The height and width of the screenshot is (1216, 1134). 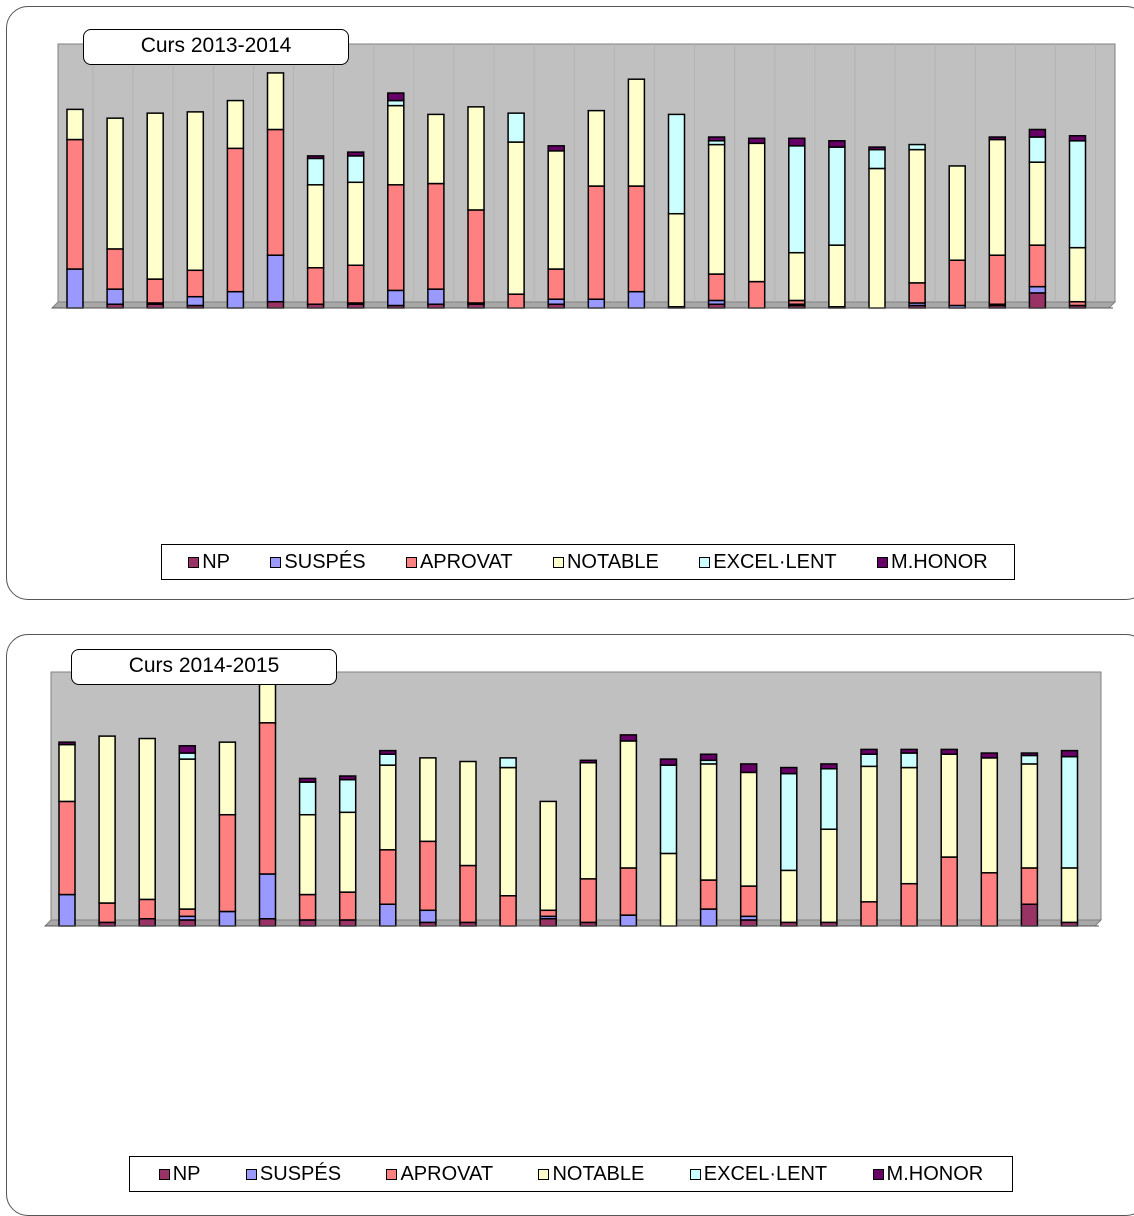 What do you see at coordinates (758, 1174) in the screenshot?
I see `legend-item-excellent: EXCEL·LENT` at bounding box center [758, 1174].